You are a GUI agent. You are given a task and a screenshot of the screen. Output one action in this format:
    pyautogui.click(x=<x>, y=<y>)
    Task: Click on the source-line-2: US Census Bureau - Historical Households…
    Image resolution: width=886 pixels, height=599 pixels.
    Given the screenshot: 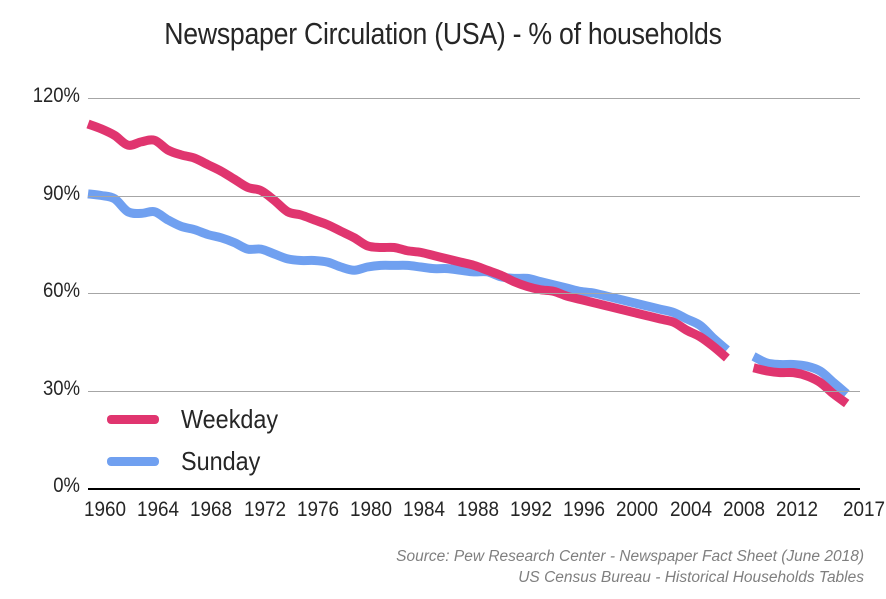 What is the action you would take?
    pyautogui.click(x=691, y=577)
    